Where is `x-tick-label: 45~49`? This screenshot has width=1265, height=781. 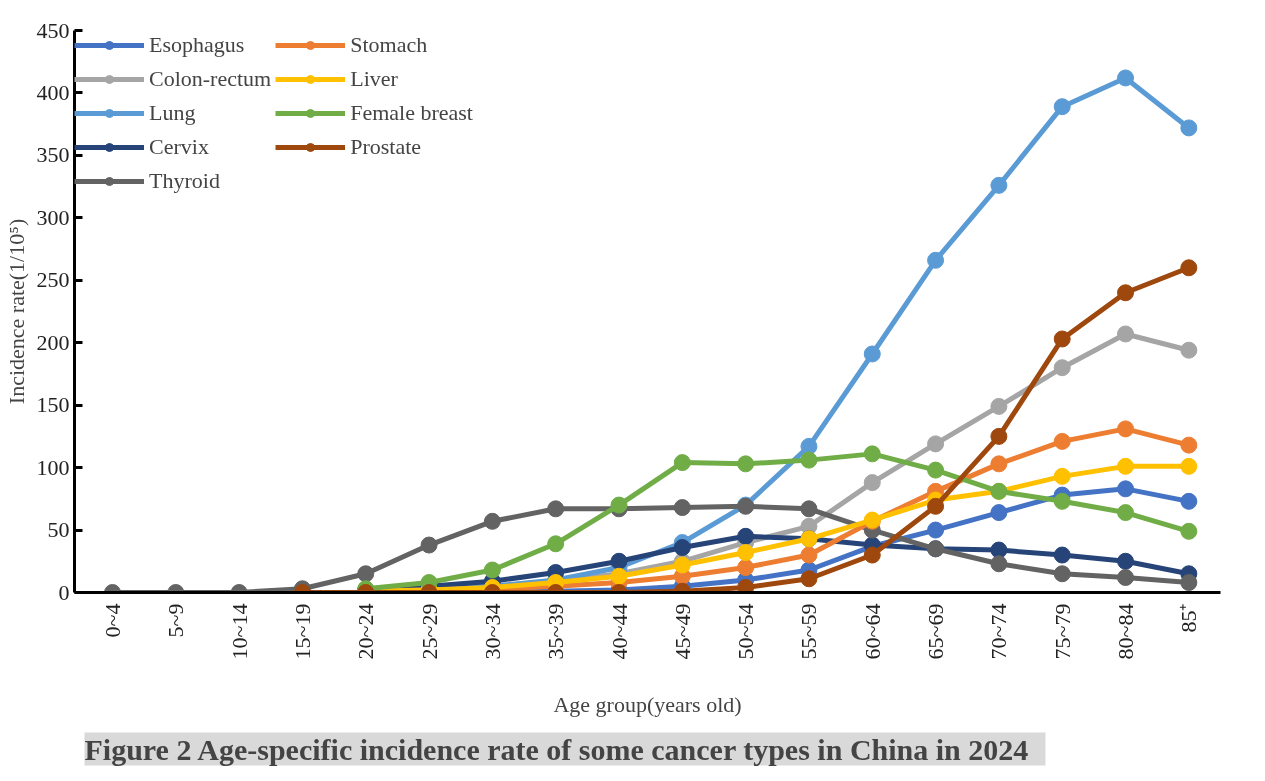
x-tick-label: 45~49 is located at coordinates (682, 631).